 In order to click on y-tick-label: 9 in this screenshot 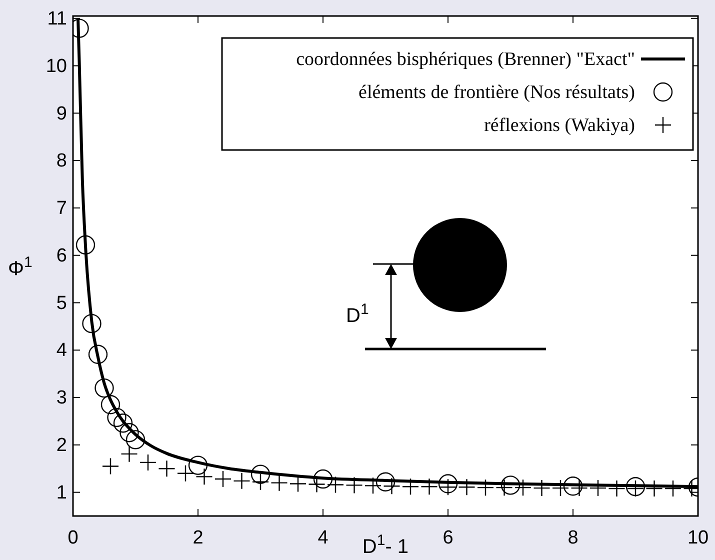, I will do `click(61, 113)`.